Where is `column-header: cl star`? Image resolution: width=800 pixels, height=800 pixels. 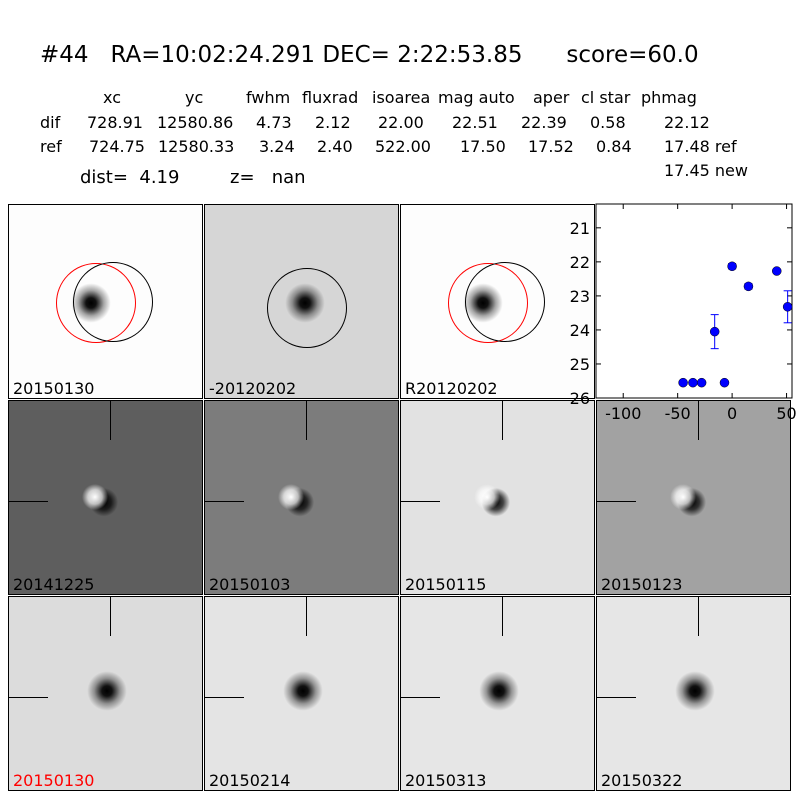 column-header: cl star is located at coordinates (606, 97).